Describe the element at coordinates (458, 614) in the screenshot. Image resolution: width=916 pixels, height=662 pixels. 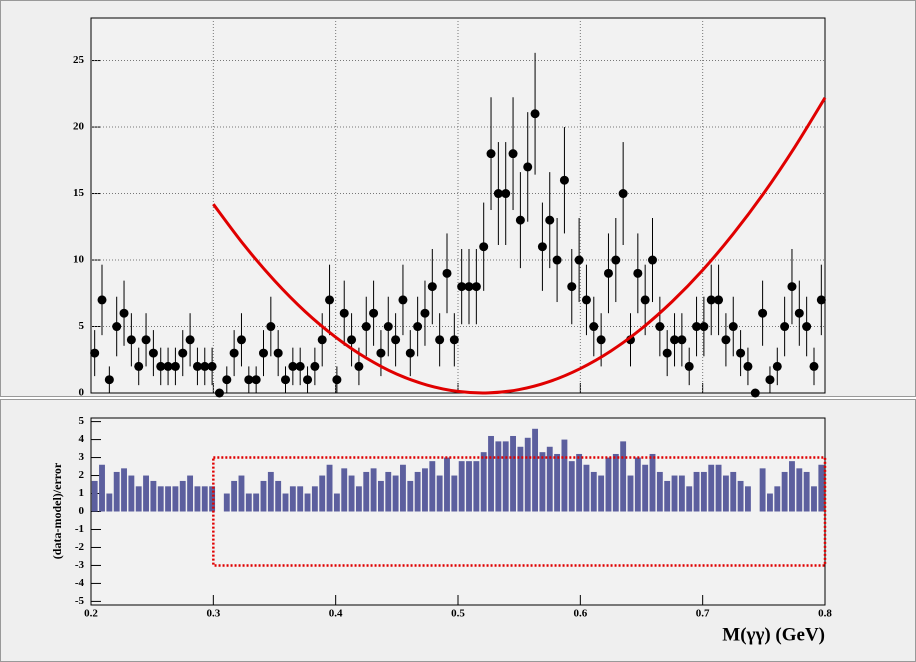
I see `x-tick-label: 0.5` at that location.